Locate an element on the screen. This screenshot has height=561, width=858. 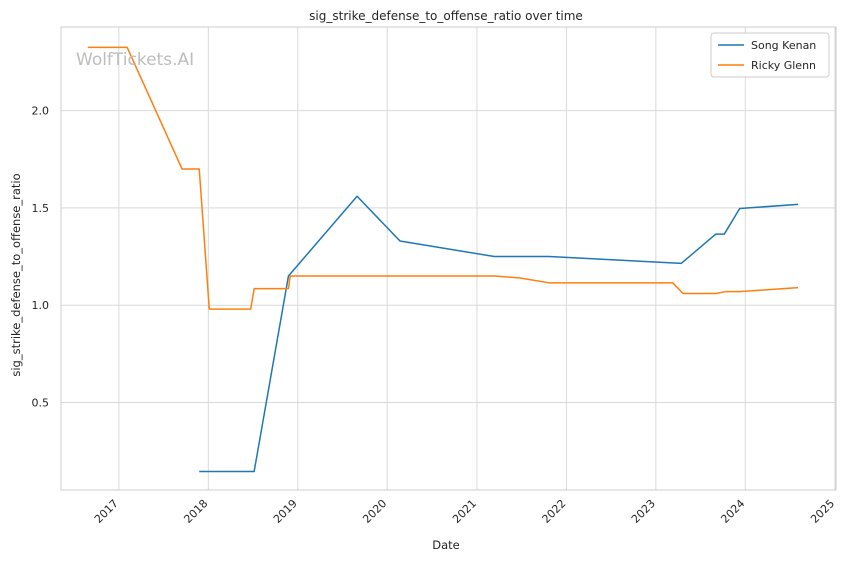
legend-label: Ricky Glenn is located at coordinates (783, 65).